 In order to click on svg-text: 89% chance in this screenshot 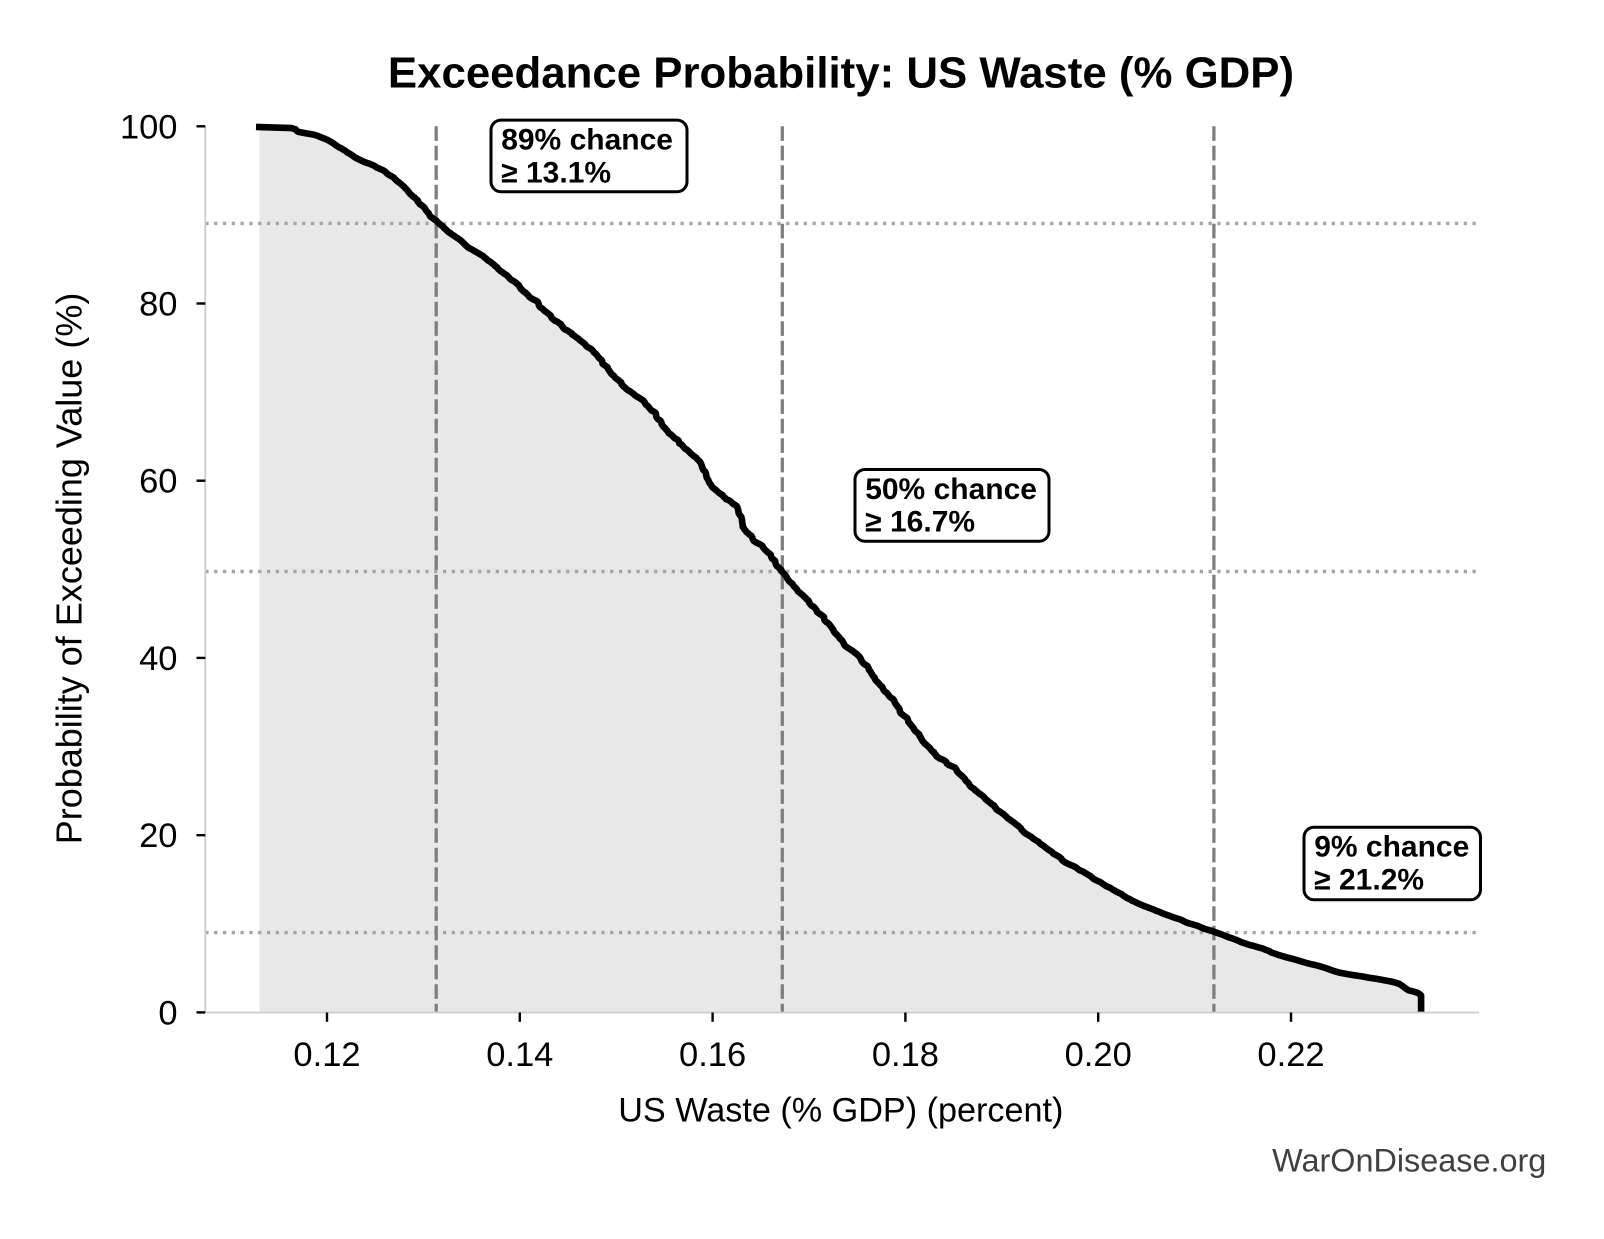, I will do `click(587, 140)`.